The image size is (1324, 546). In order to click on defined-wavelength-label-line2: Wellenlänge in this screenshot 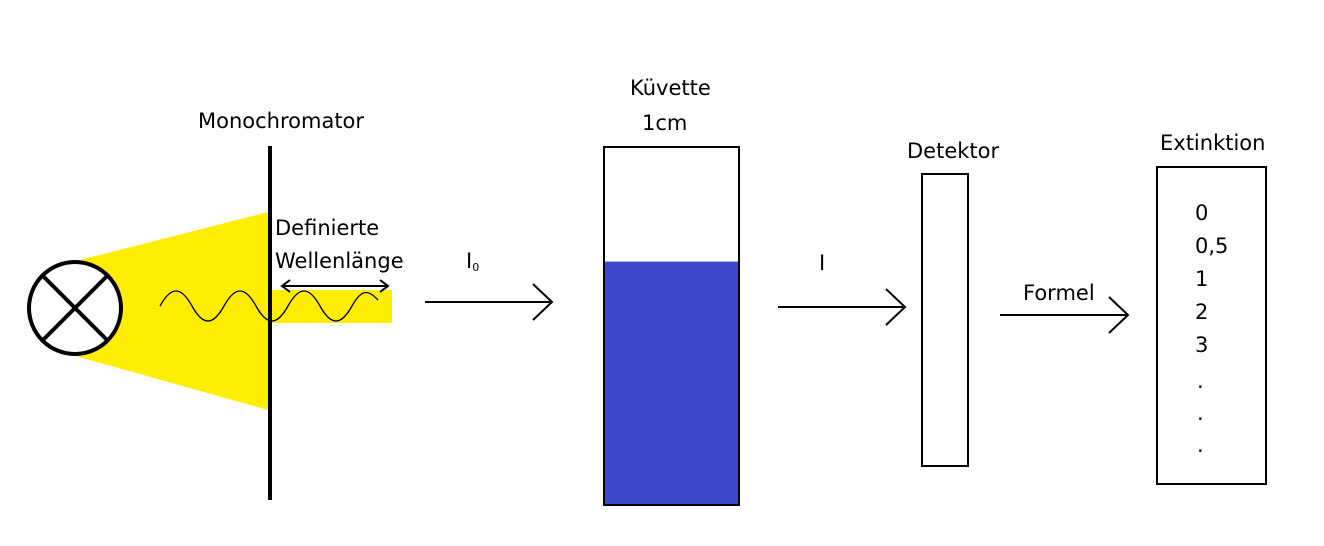, I will do `click(339, 261)`.